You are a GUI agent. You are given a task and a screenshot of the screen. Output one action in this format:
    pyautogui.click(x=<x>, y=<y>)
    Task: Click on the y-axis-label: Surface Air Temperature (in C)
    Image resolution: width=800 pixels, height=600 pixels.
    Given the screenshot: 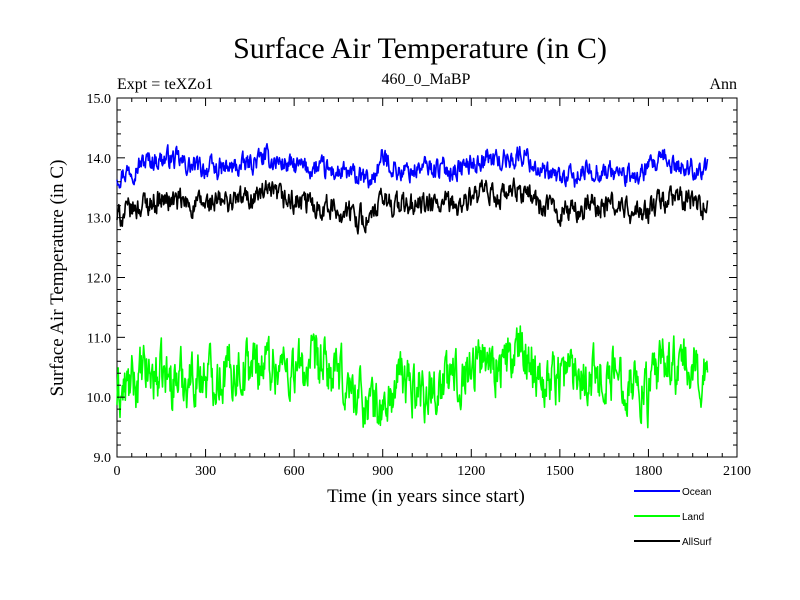 What is the action you would take?
    pyautogui.click(x=57, y=278)
    